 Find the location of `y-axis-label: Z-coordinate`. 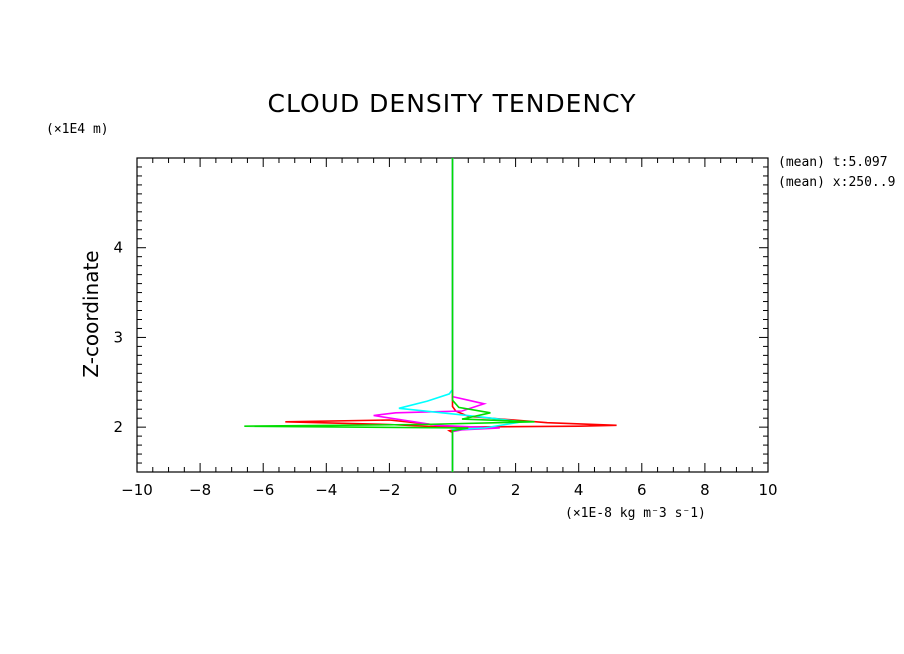

y-axis-label: Z-coordinate is located at coordinates (91, 313).